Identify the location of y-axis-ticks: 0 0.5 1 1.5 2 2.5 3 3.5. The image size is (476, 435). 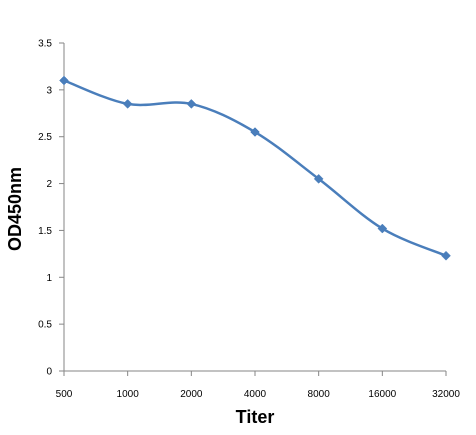
(51, 208).